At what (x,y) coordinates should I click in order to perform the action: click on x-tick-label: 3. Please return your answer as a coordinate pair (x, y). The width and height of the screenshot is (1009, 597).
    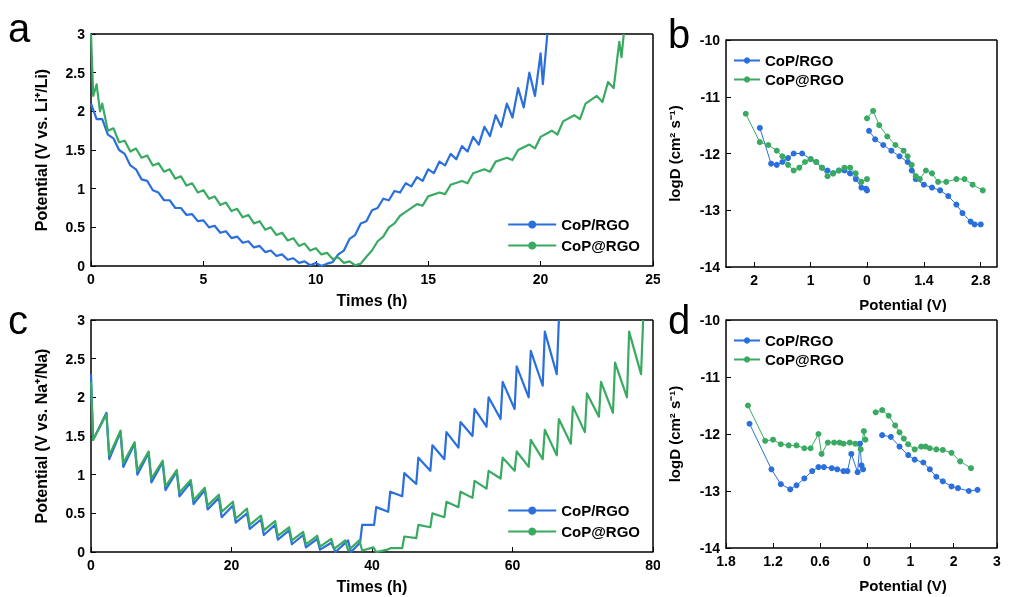
    Looking at the image, I should click on (997, 561).